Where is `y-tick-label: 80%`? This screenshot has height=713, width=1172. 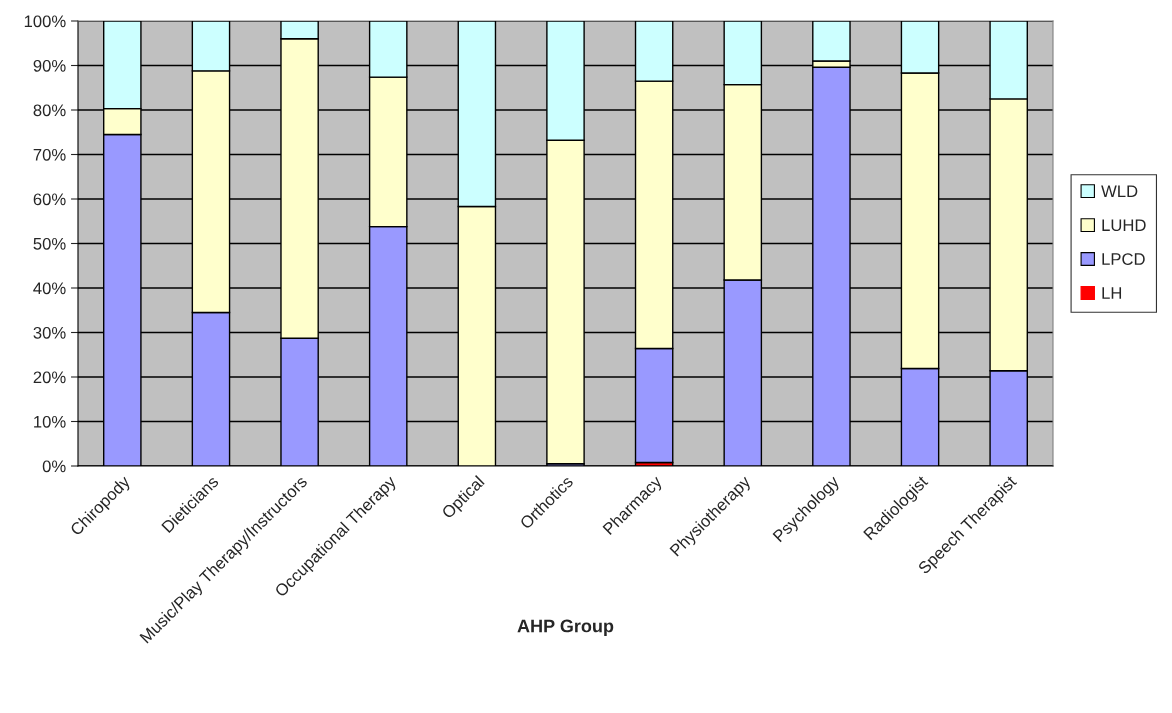 y-tick-label: 80% is located at coordinates (49, 110).